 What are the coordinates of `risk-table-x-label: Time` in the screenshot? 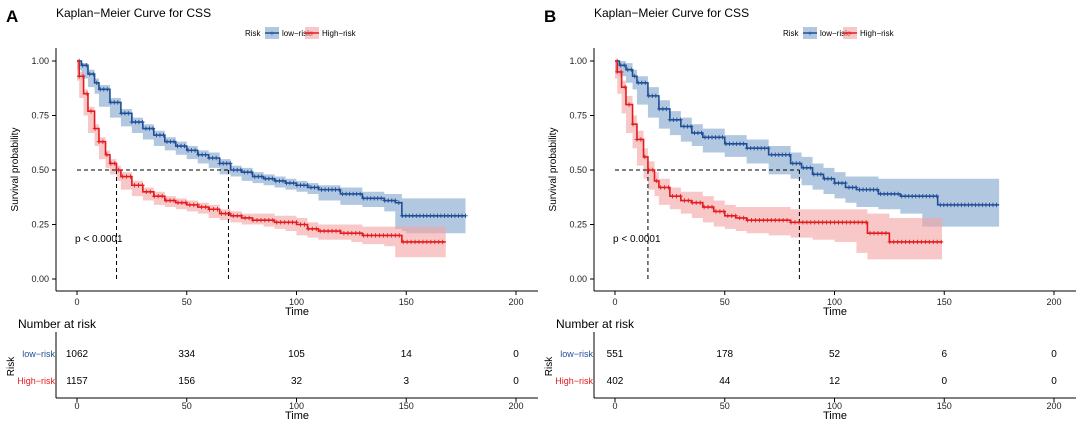 It's located at (835, 415).